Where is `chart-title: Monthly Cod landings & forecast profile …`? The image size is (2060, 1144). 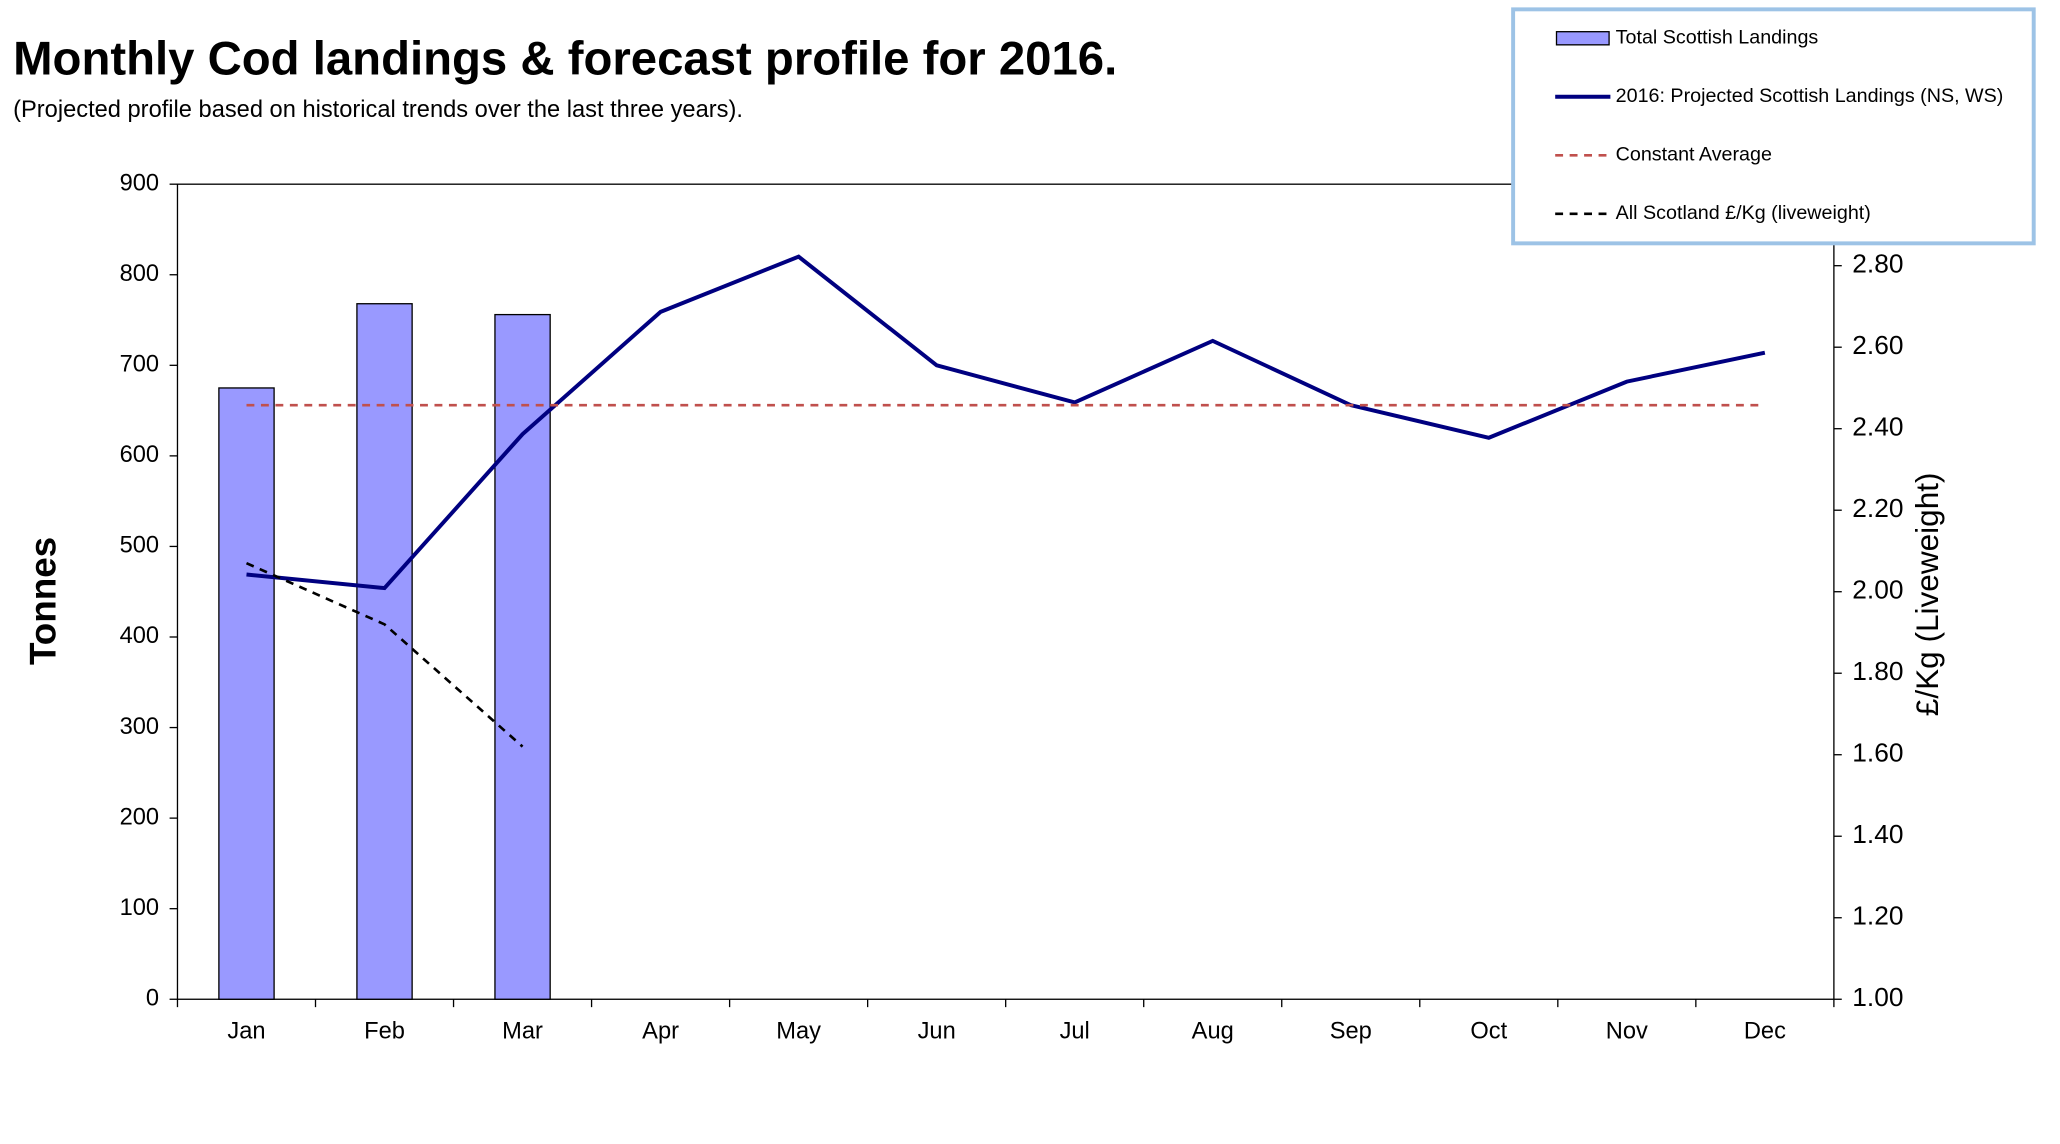
chart-title: Monthly Cod landings & forecast profile … is located at coordinates (565, 58).